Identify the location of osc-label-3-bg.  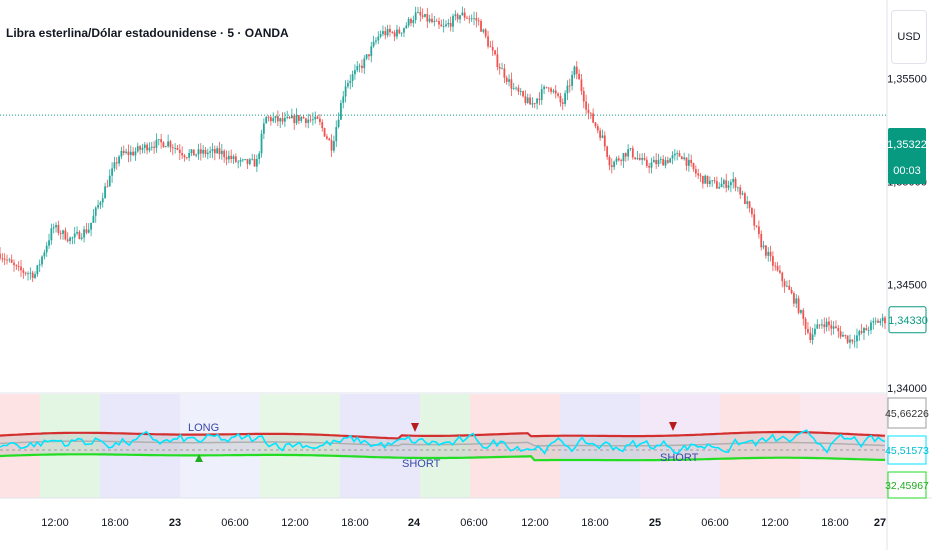
(907, 485).